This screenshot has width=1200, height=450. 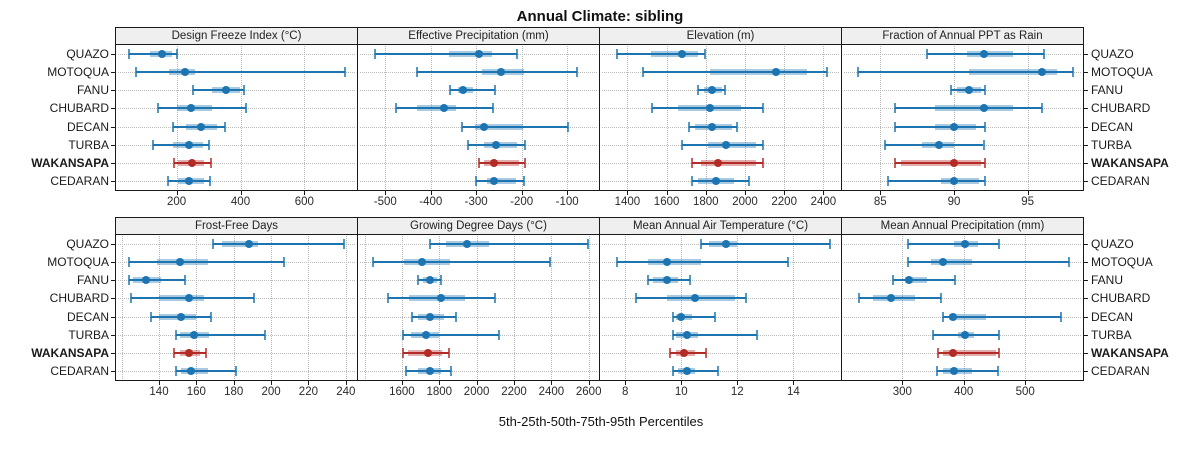 I want to click on strip-title: Effective Precipitation (mm), so click(x=478, y=35).